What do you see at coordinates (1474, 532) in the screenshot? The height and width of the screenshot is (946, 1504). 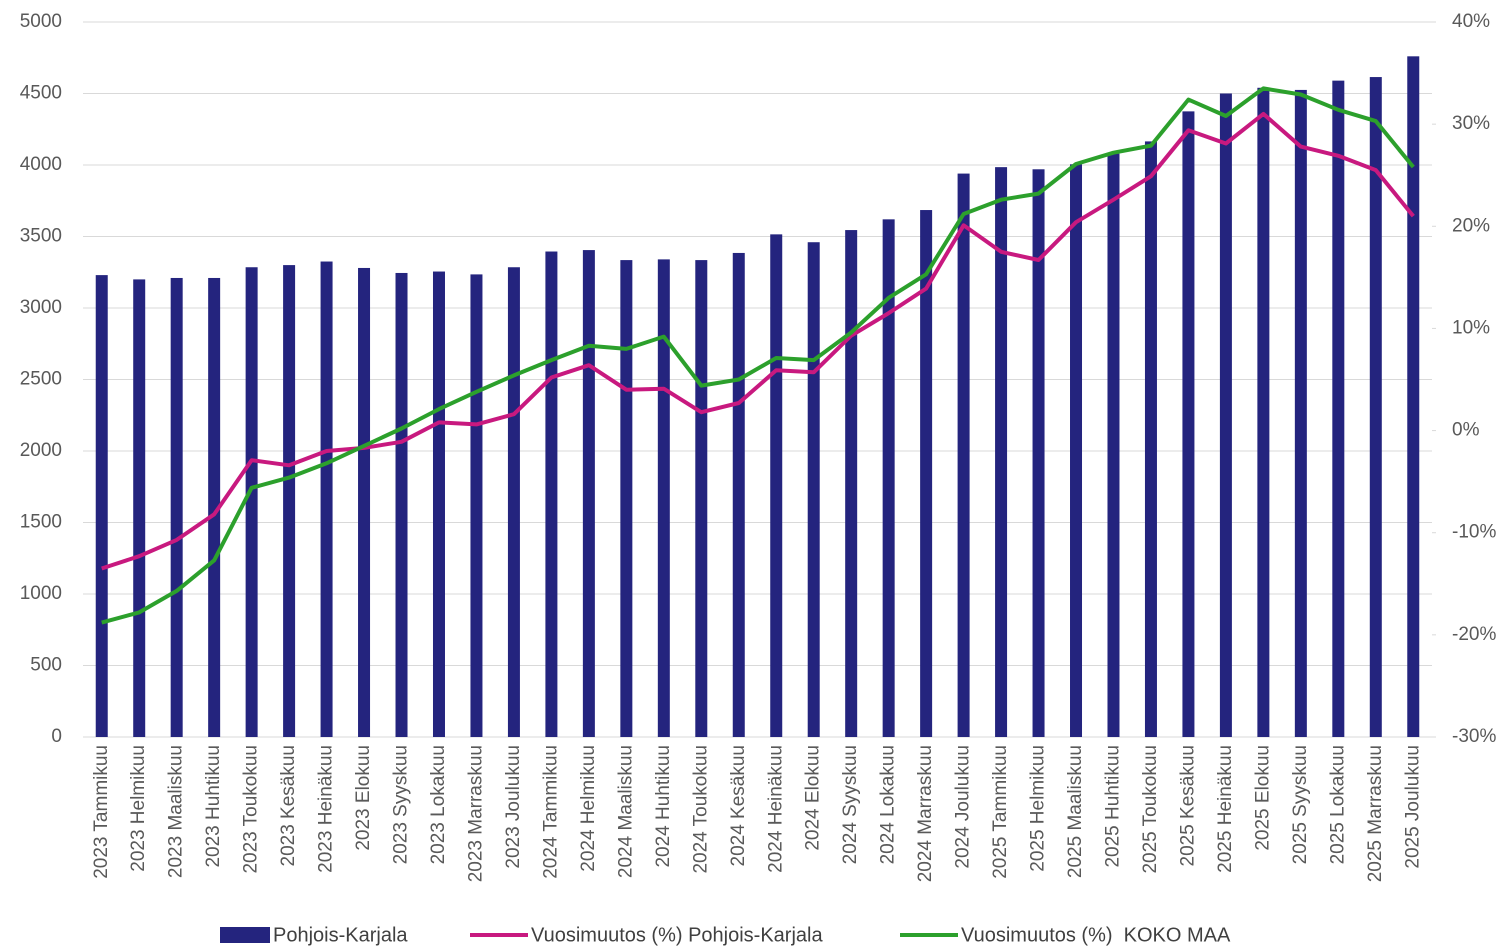 I see `y2-tick-label: -10%` at bounding box center [1474, 532].